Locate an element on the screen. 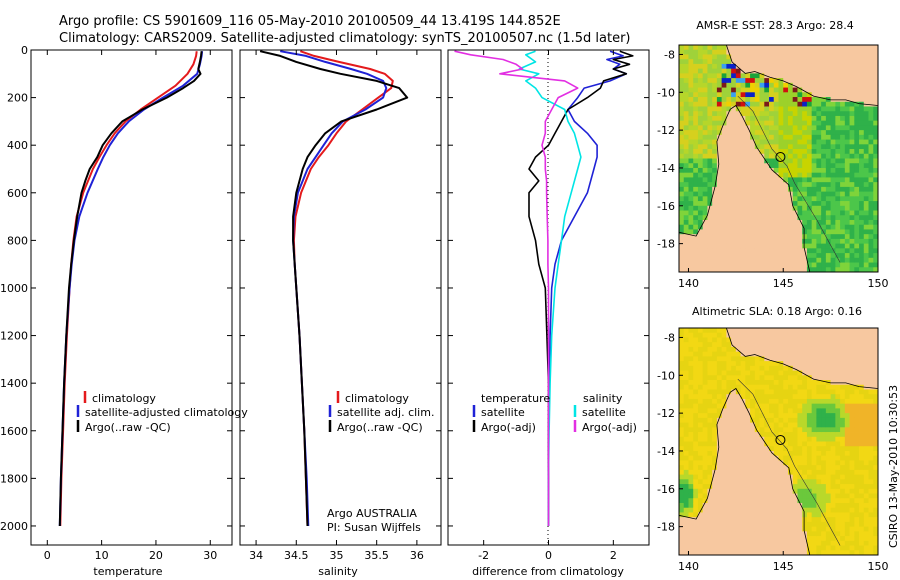 This screenshot has width=900, height=580. pi-annotation: PI: Susan Wijffels is located at coordinates (374, 527).